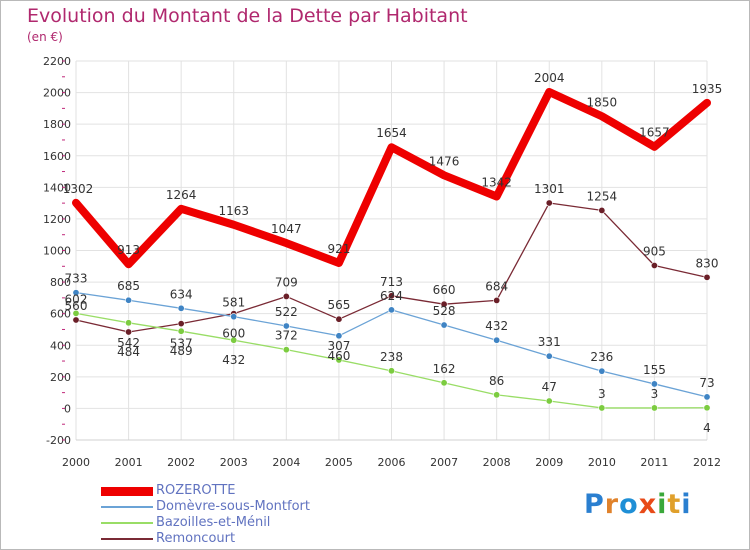 This screenshot has width=750, height=550. Describe the element at coordinates (549, 189) in the screenshot. I see `data-label: 1301` at that location.